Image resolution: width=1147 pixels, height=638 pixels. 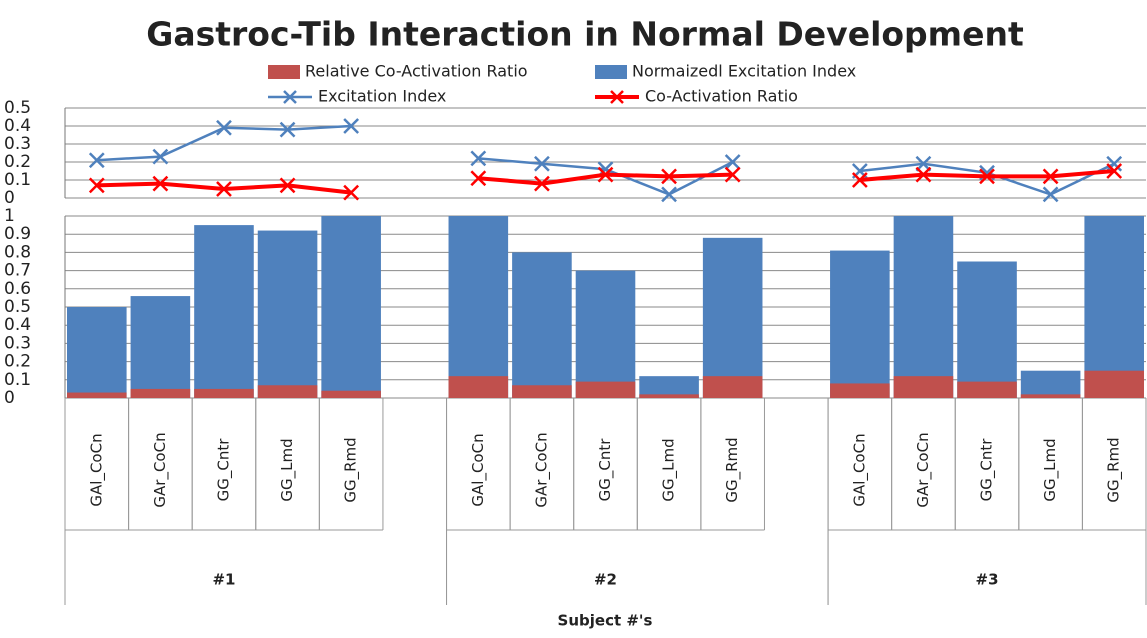 I want to click on line-series, so click(x=605, y=182).